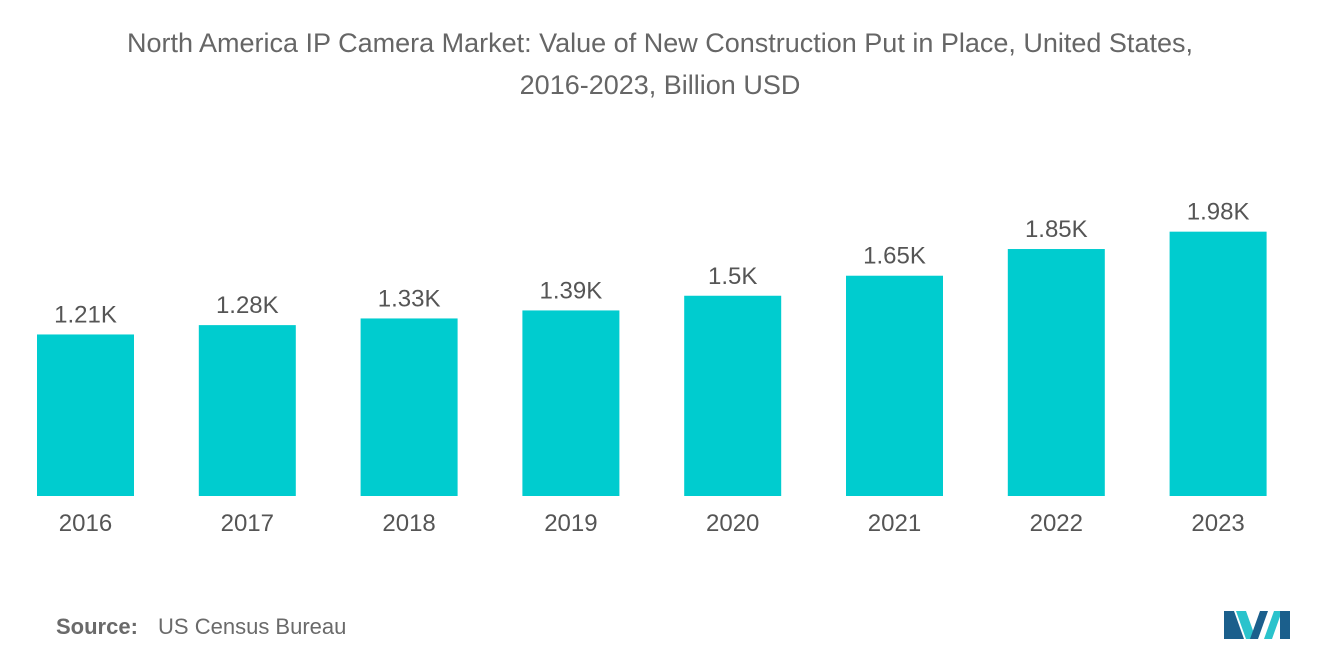 The height and width of the screenshot is (665, 1320). What do you see at coordinates (97, 626) in the screenshot?
I see `source-label: Source:` at bounding box center [97, 626].